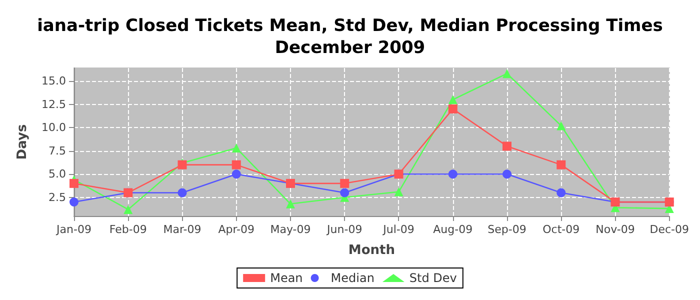 Image resolution: width=700 pixels, height=300 pixels. I want to click on legend-label: Median, so click(352, 278).